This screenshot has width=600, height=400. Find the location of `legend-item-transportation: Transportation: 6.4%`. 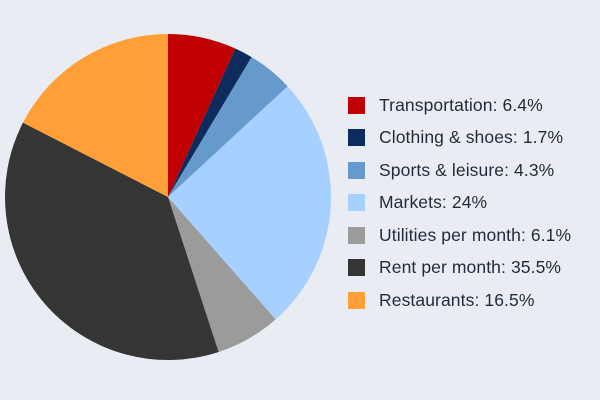

legend-item-transportation: Transportation: 6.4% is located at coordinates (459, 105).